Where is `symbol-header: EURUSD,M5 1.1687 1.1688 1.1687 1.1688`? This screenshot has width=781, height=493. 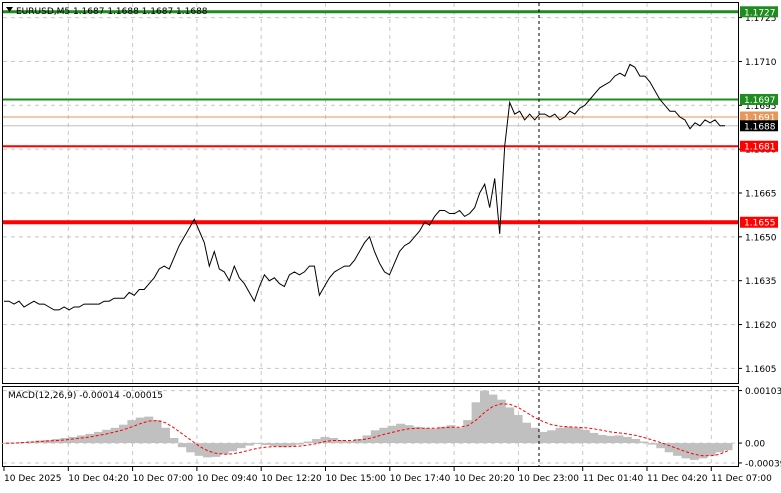
symbol-header: EURUSD,M5 1.1687 1.1688 1.1687 1.1688 is located at coordinates (112, 12).